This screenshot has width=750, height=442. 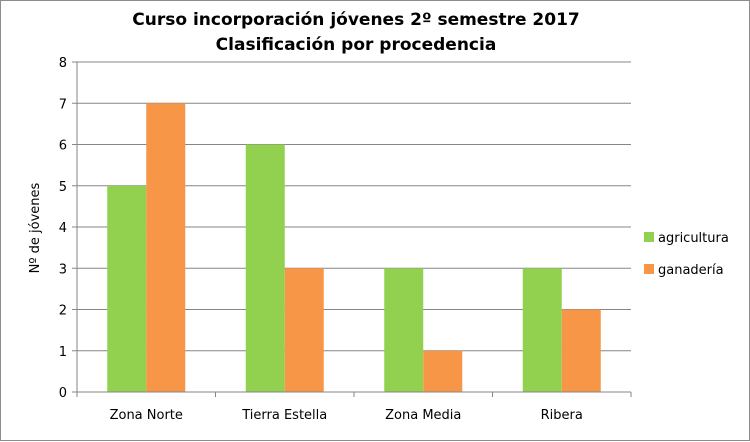 What do you see at coordinates (63, 393) in the screenshot?
I see `y-tick-label: 0` at bounding box center [63, 393].